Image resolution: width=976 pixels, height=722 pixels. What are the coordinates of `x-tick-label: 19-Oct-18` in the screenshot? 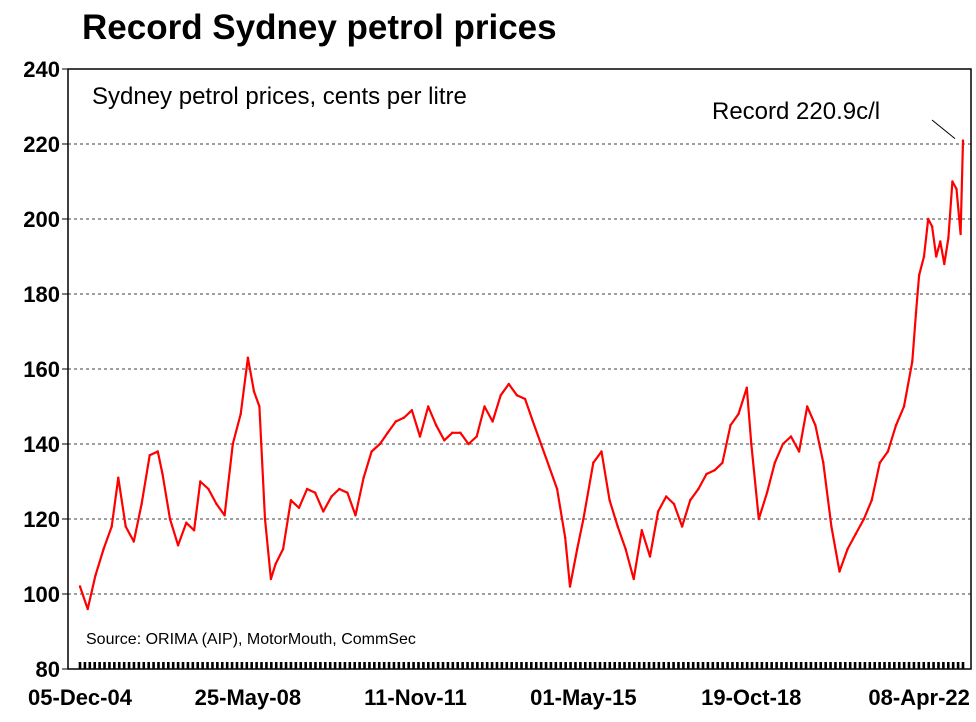 It's located at (751, 697).